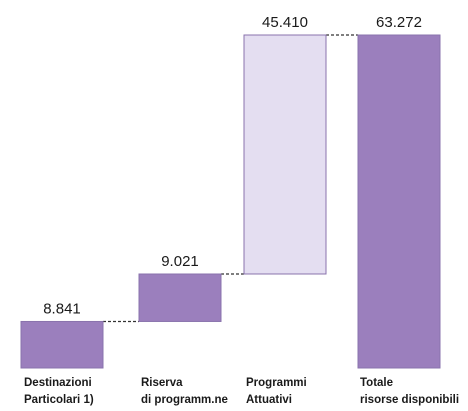 This screenshot has height=411, width=468. Describe the element at coordinates (376, 383) in the screenshot. I see `category-label-4-line-1: Totale` at that location.